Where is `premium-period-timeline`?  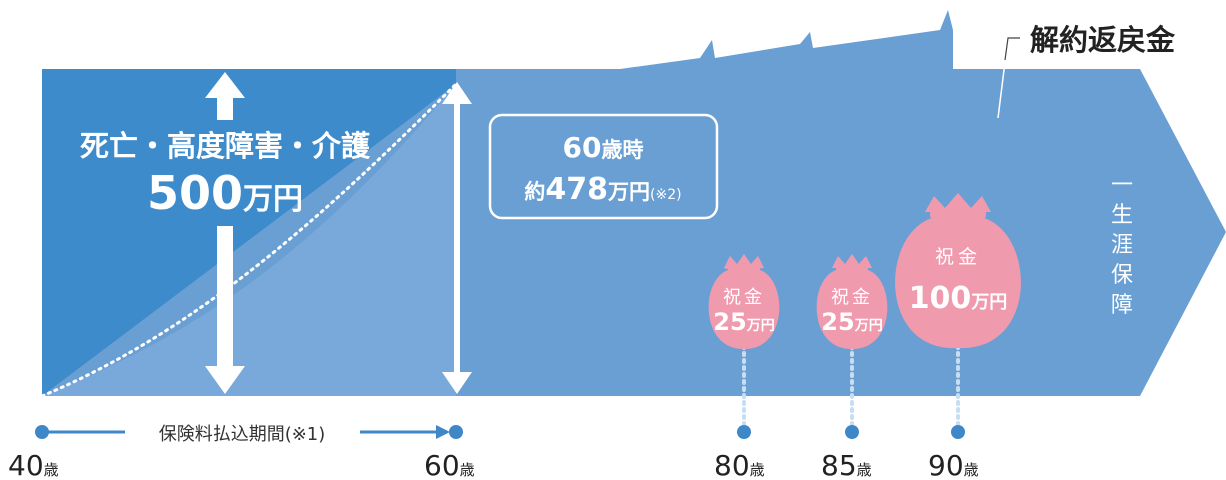 premium-period-timeline is located at coordinates (249, 432).